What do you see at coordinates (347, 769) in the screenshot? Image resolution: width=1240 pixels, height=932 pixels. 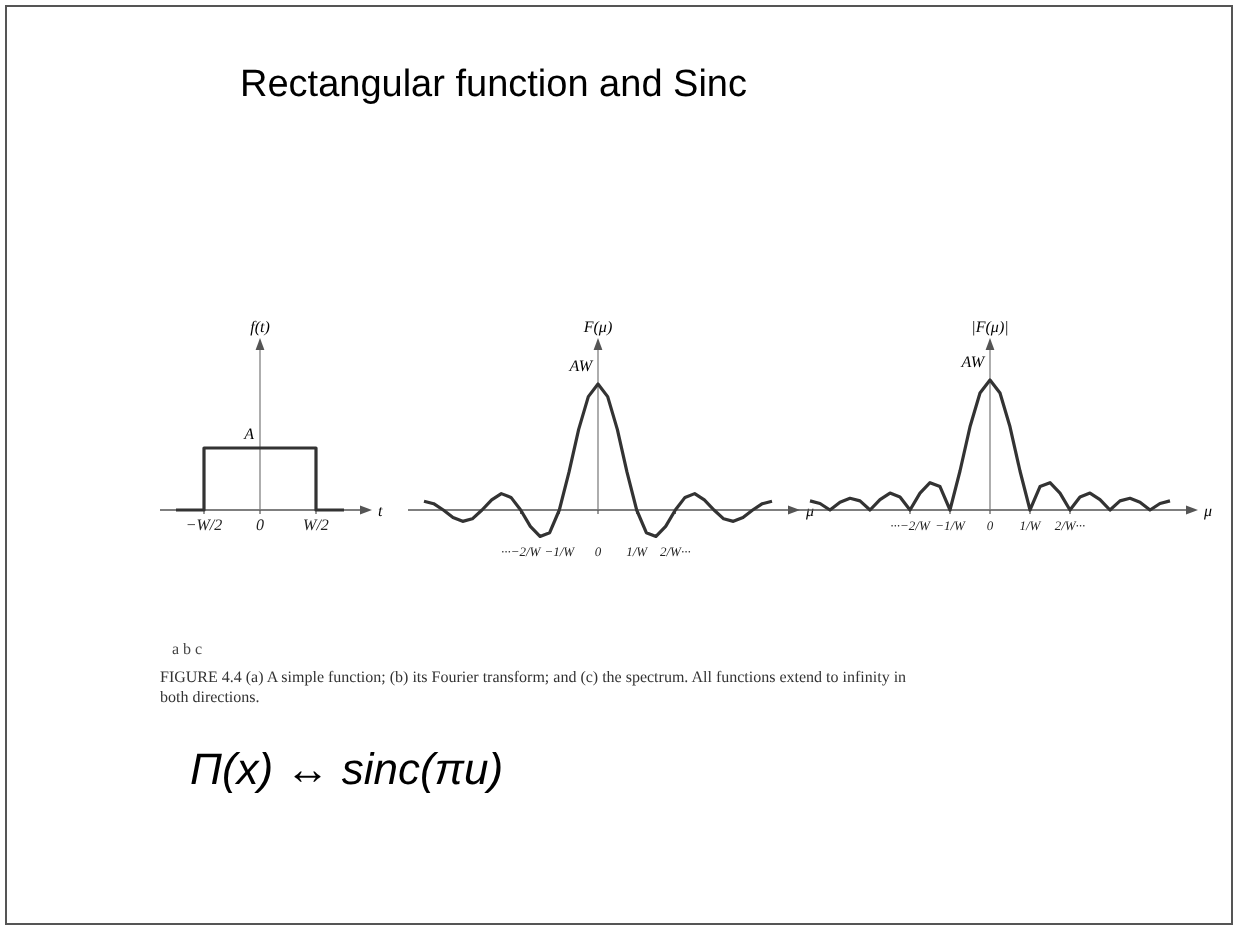 I see `text: Π(x) ↔ sinc(πu)` at bounding box center [347, 769].